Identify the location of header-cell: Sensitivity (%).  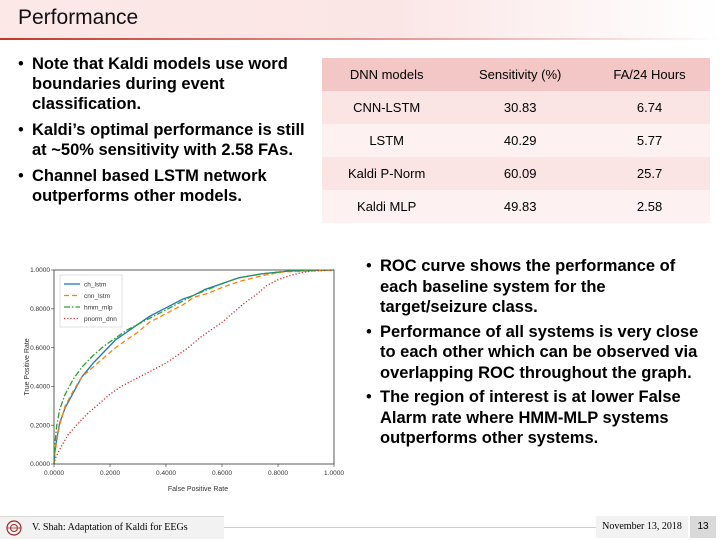
(520, 74).